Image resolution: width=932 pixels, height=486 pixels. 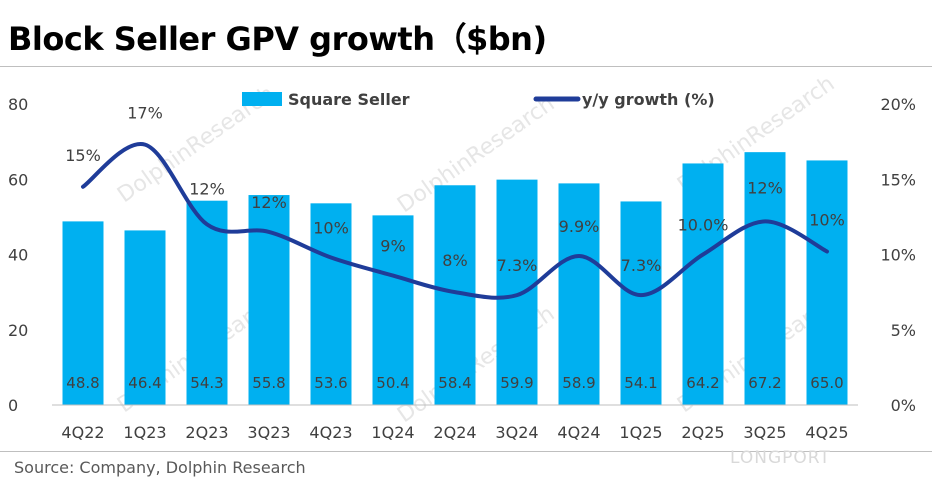 What do you see at coordinates (898, 104) in the screenshot?
I see `y-right-tick-label: 20%` at bounding box center [898, 104].